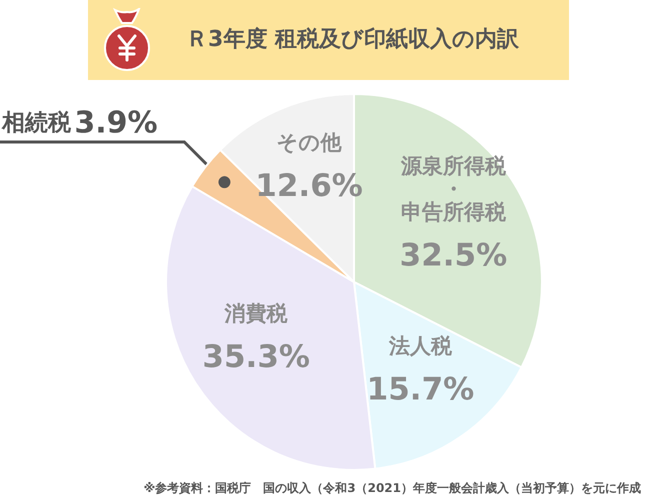 This screenshot has height=498, width=645. Describe the element at coordinates (420, 346) in the screenshot. I see `slice-label: 法人税` at that location.